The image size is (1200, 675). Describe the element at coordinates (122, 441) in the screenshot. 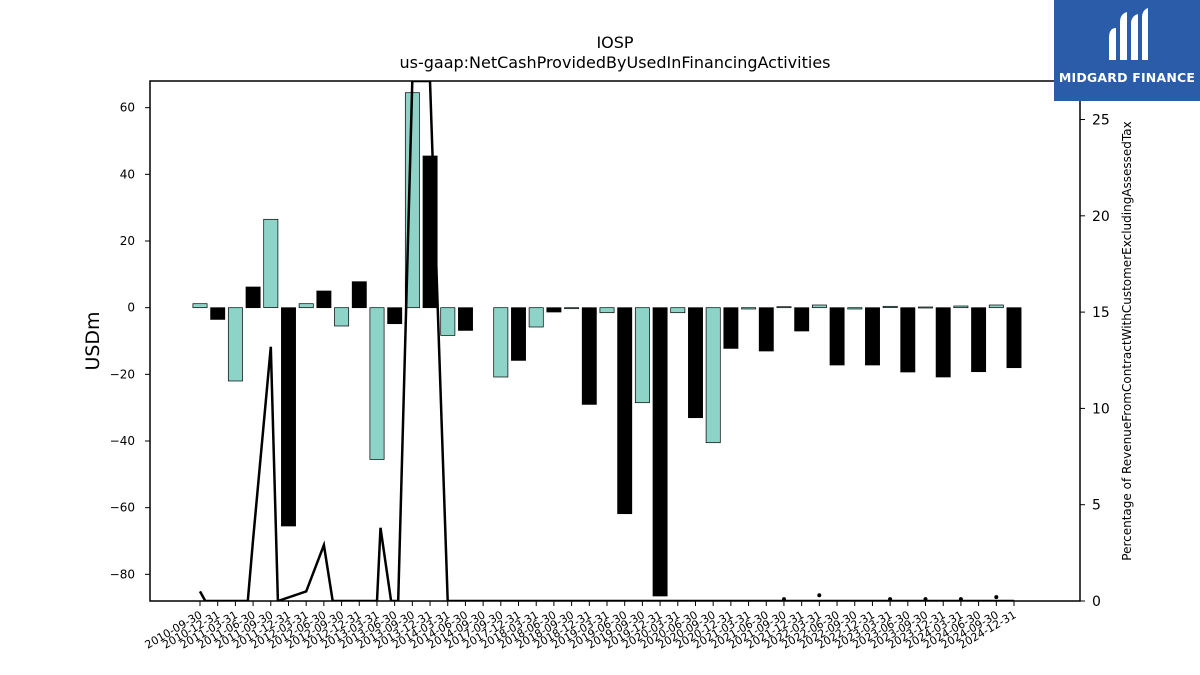

I see `y-tick-label: −40` at that location.